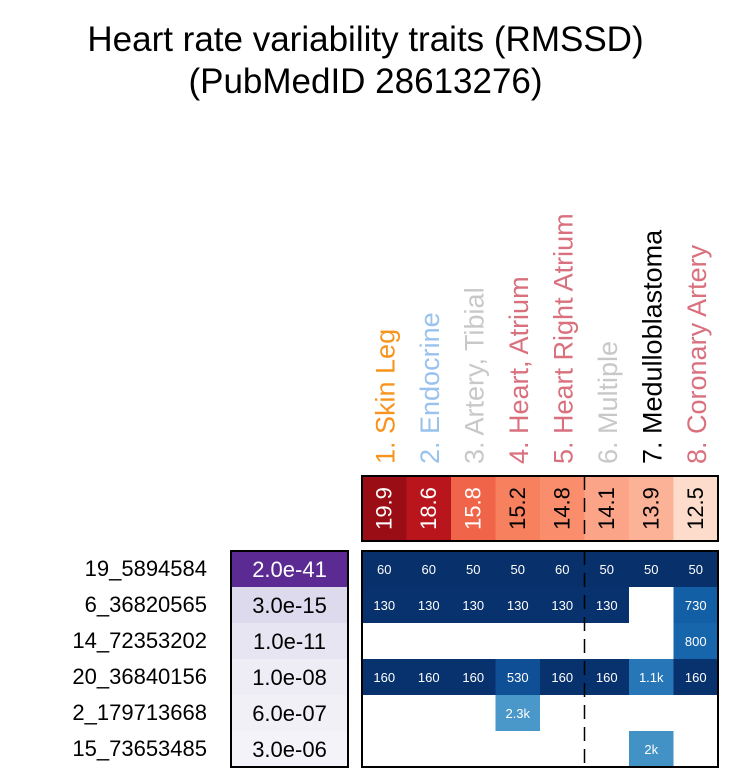 The image size is (731, 770). What do you see at coordinates (139, 748) in the screenshot?
I see `variant-id: 15_73653485` at bounding box center [139, 748].